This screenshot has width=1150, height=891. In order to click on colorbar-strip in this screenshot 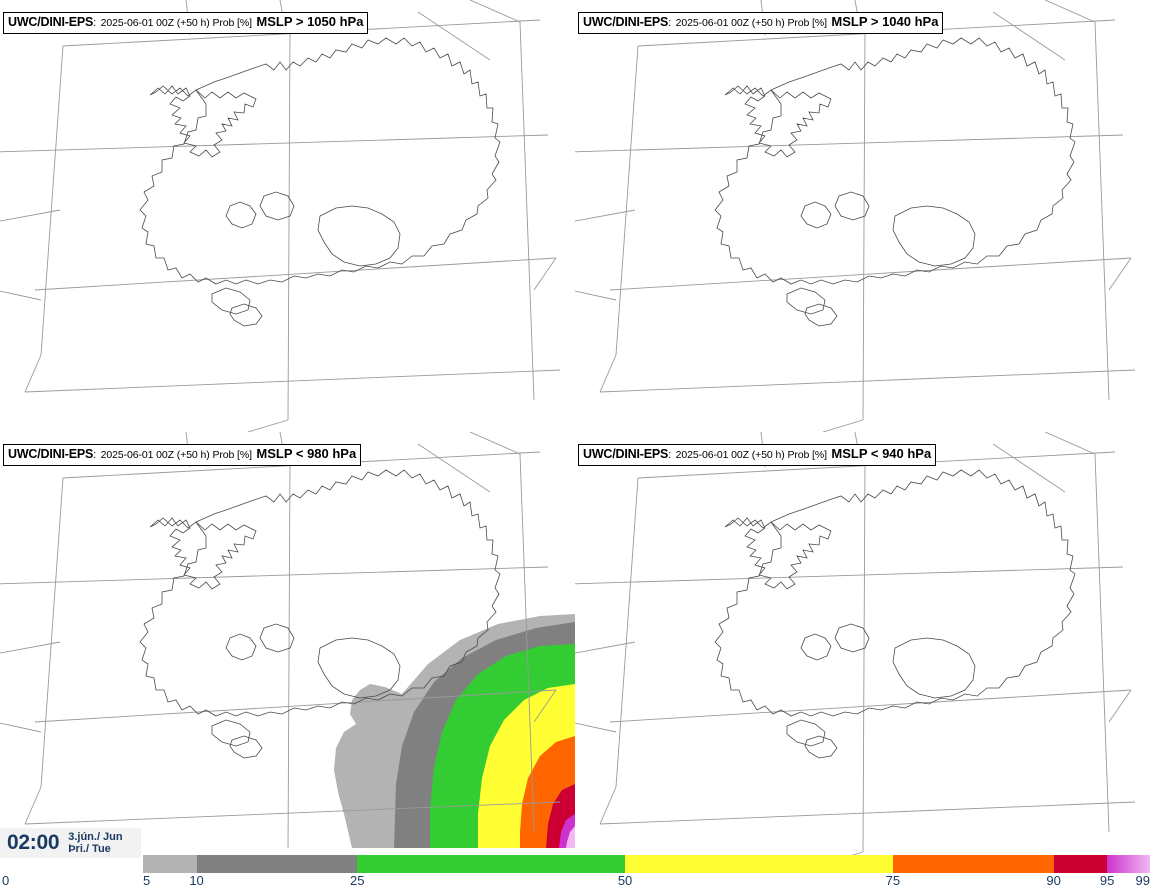, I will do `click(646, 864)`.